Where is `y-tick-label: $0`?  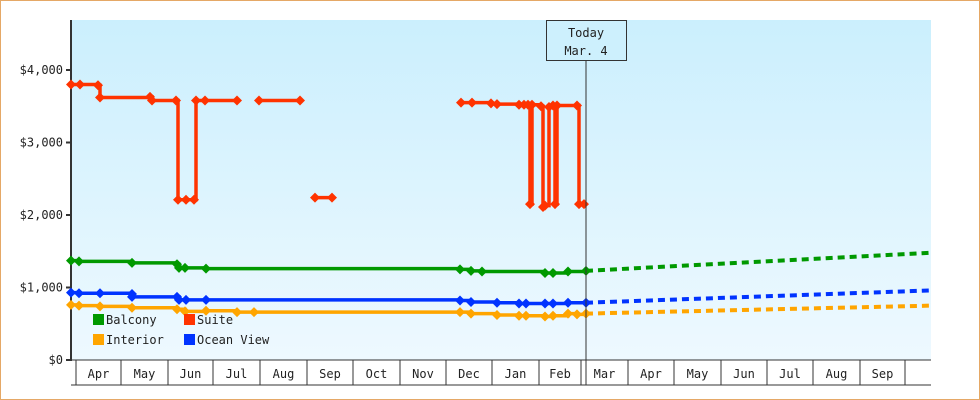
y-tick-label: $0 is located at coordinates (56, 360).